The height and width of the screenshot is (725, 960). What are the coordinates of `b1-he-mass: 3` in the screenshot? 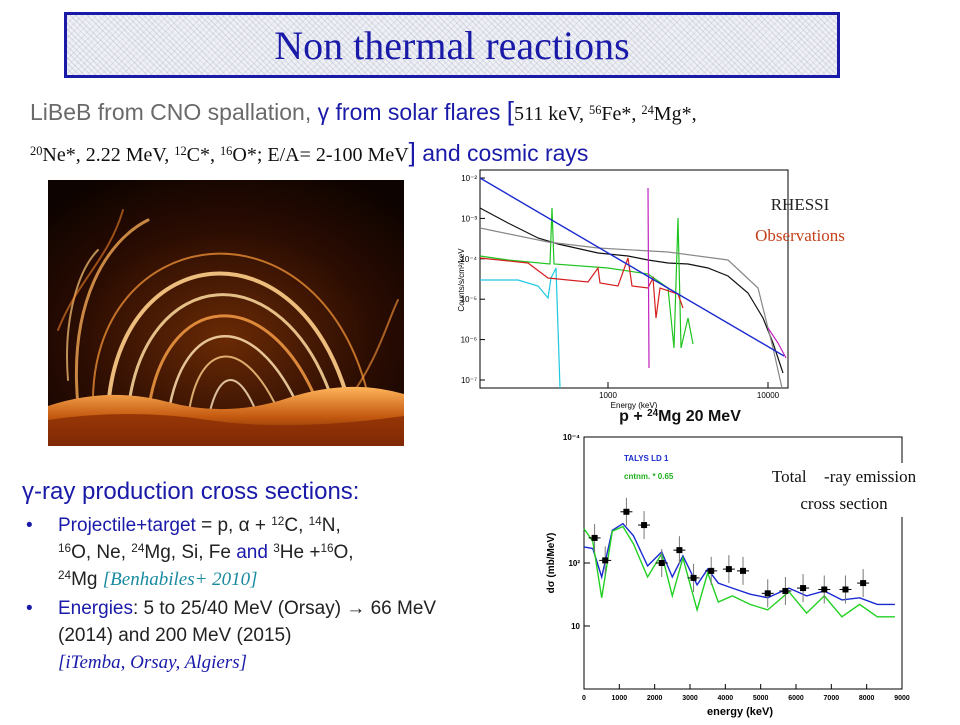 It's located at (276, 549).